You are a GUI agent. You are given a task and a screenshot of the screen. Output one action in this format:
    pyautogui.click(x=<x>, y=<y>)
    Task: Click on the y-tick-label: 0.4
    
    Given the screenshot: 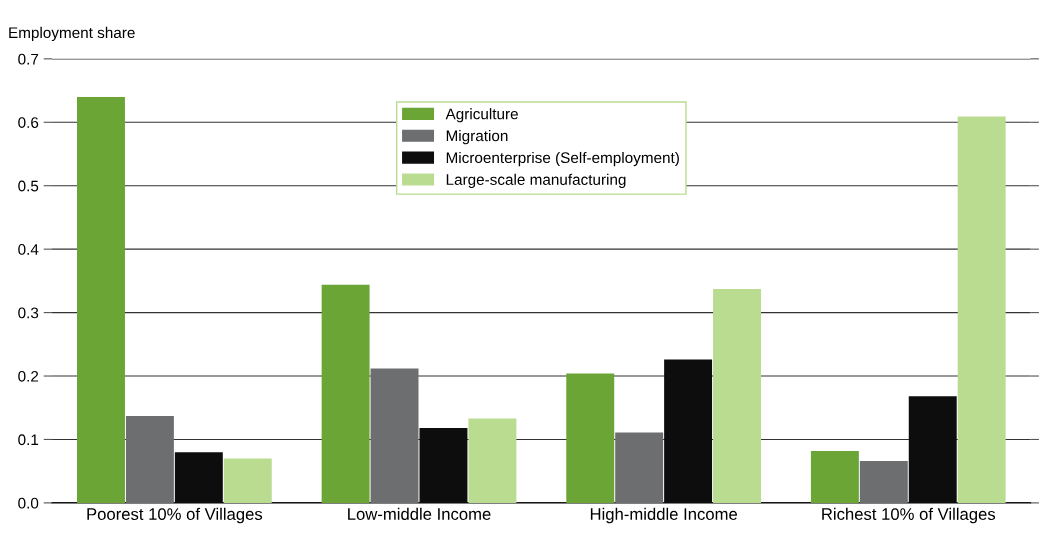 What is the action you would take?
    pyautogui.click(x=28, y=249)
    